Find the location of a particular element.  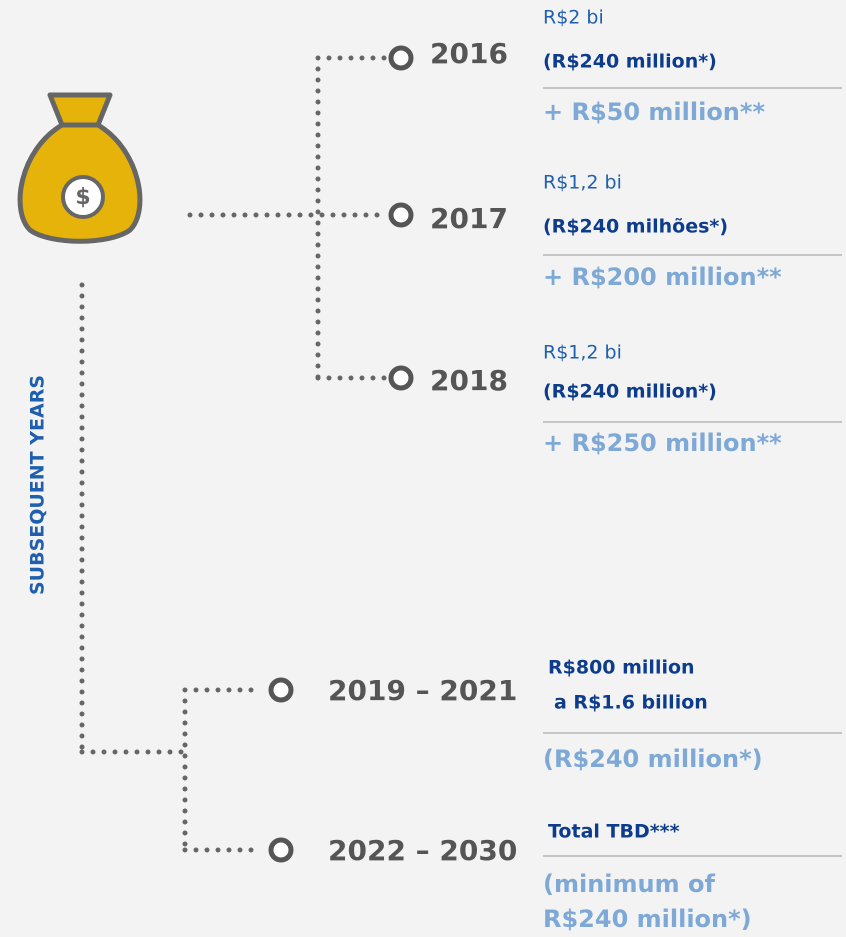

year: 2016 is located at coordinates (469, 53).